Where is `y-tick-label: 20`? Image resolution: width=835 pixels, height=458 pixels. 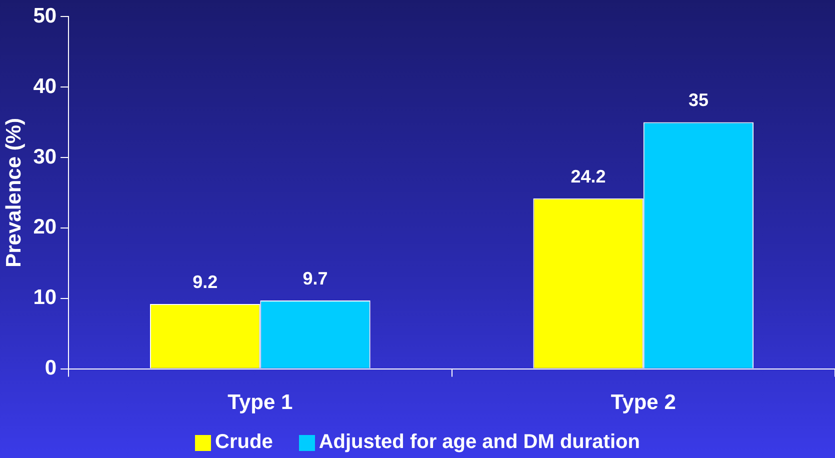
y-tick-label: 20 is located at coordinates (45, 227).